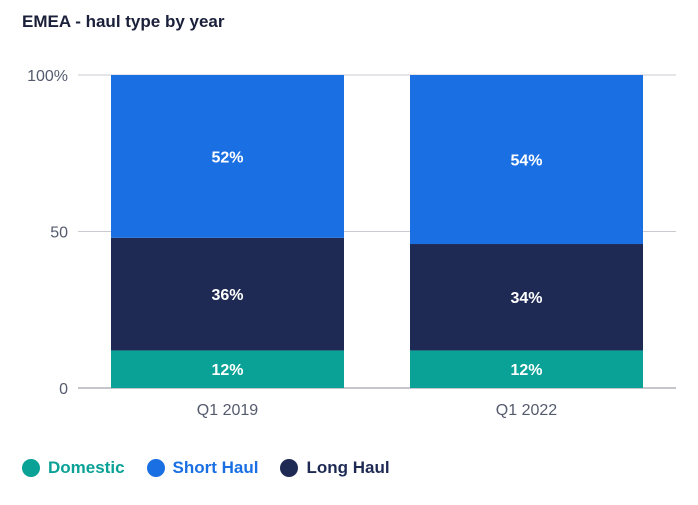 The width and height of the screenshot is (698, 505). What do you see at coordinates (155, 468) in the screenshot?
I see `legend-dot-short-haul` at bounding box center [155, 468].